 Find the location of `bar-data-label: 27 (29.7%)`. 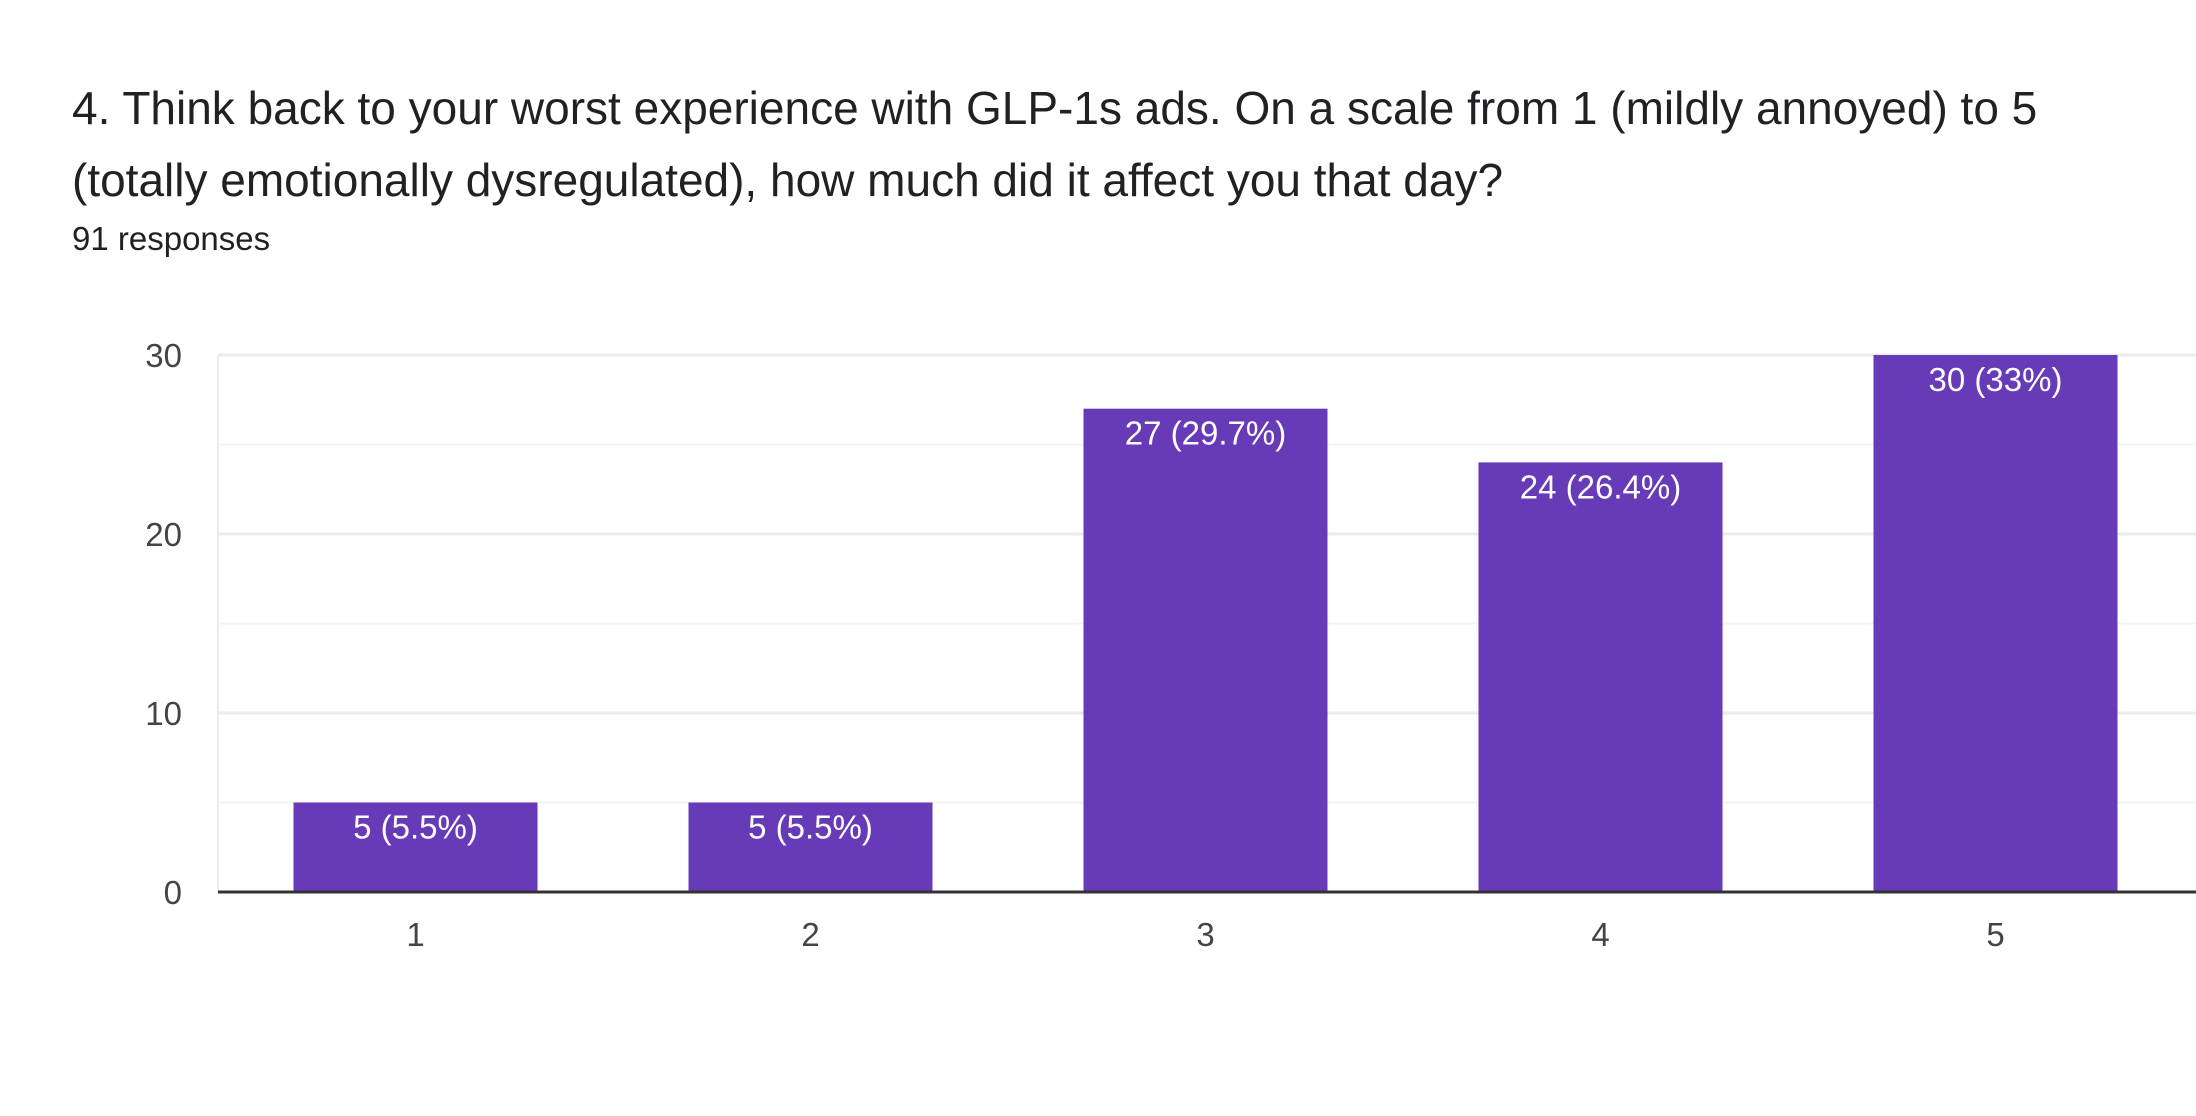

bar-data-label: 27 (29.7%) is located at coordinates (1205, 433).